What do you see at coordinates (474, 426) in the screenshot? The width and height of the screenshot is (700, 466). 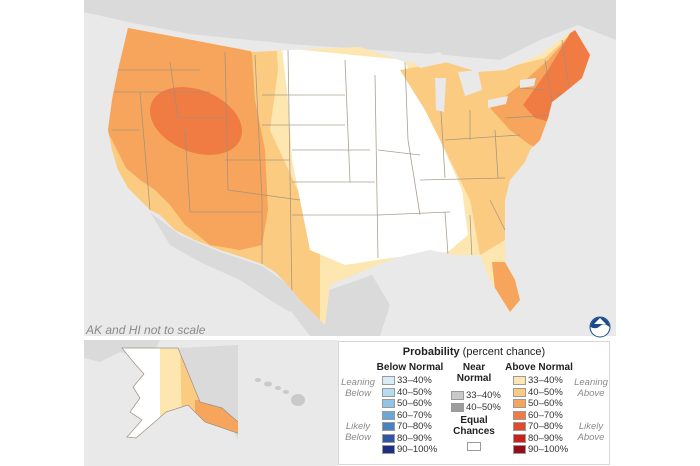 I see `equal-chances-heading: Equal Chances` at bounding box center [474, 426].